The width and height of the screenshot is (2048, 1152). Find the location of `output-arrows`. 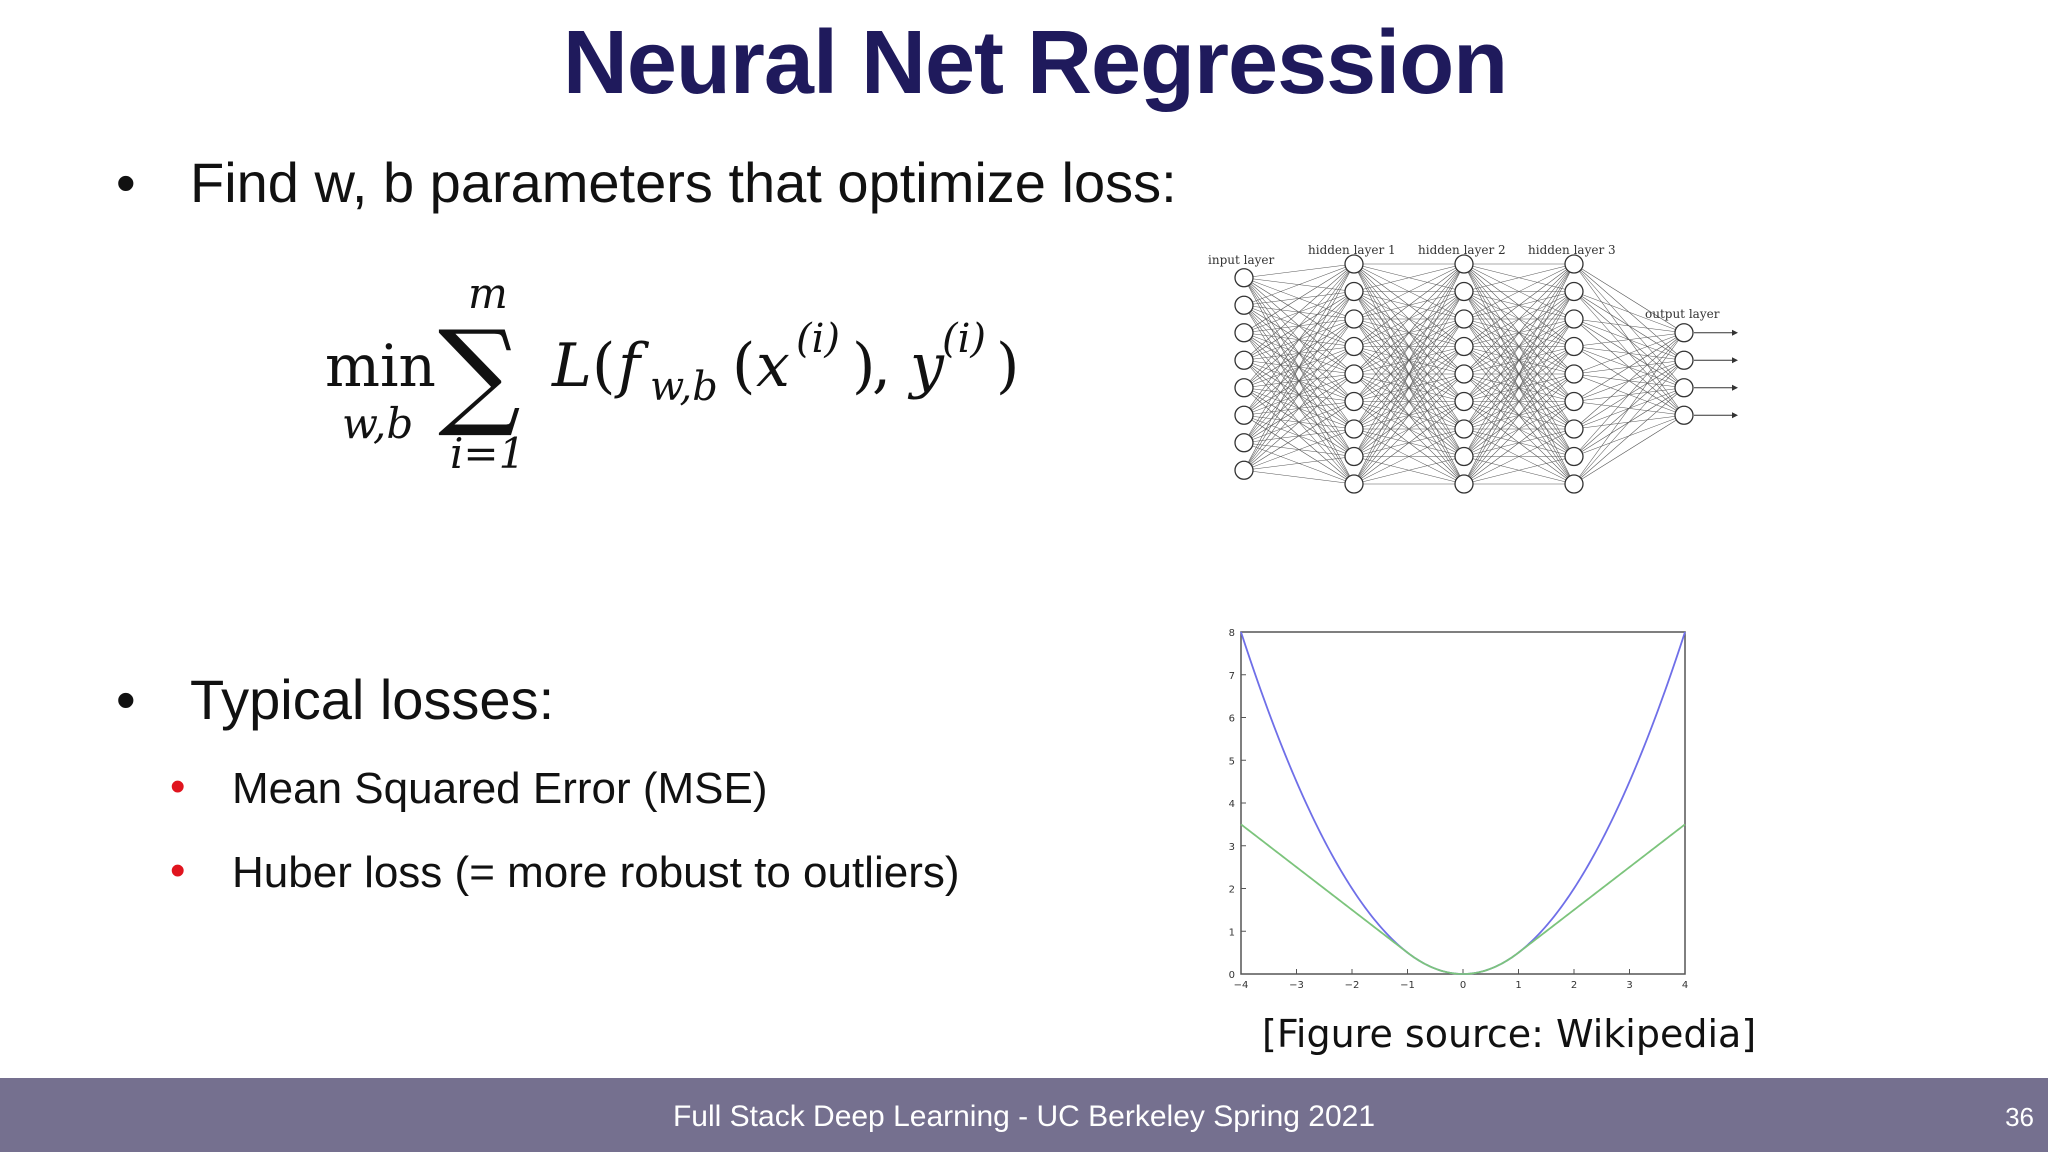

output-arrows is located at coordinates (1716, 374).